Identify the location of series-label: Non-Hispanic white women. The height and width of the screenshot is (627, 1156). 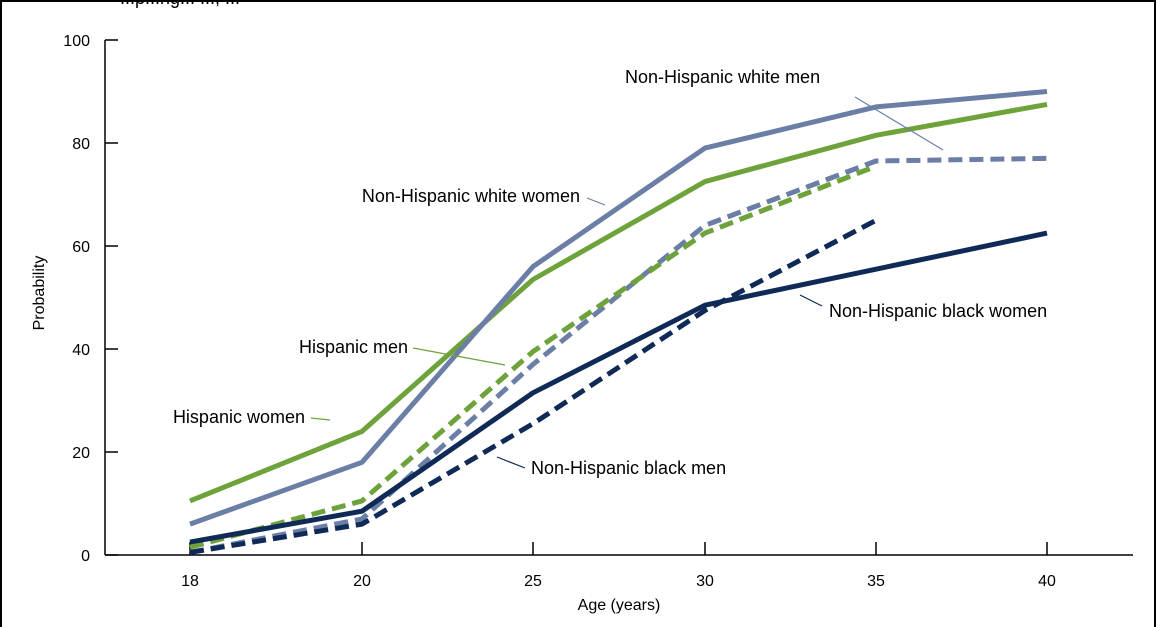
(471, 196).